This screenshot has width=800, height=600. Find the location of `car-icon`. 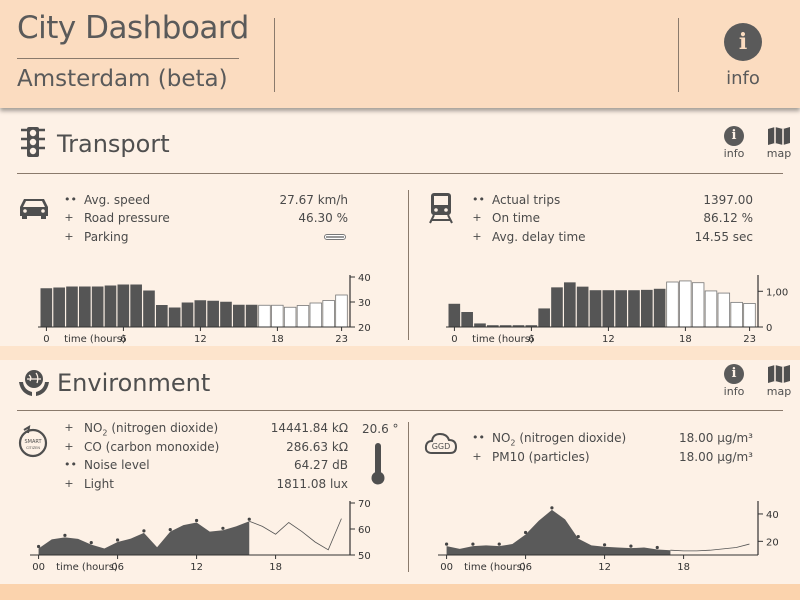

car-icon is located at coordinates (34, 209).